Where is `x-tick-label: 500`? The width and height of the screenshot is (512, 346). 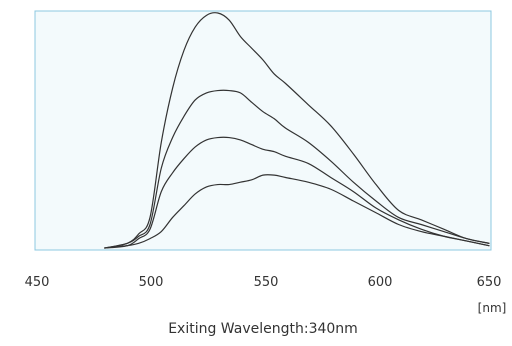 x-tick-label: 500 is located at coordinates (151, 282).